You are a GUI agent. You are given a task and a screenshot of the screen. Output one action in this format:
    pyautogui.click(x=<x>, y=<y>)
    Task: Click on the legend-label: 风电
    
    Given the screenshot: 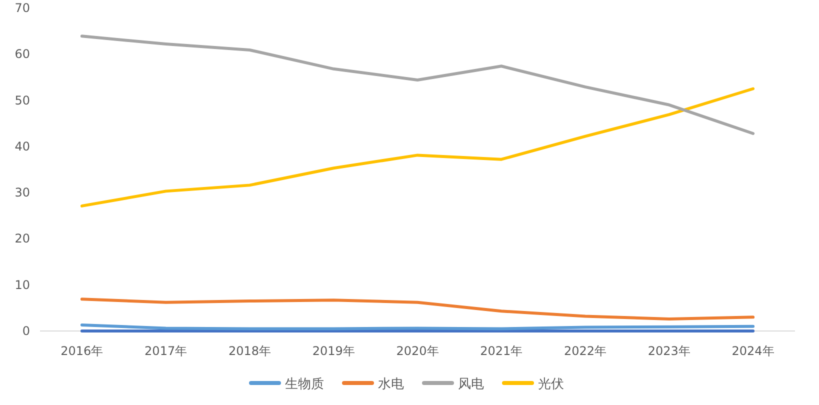 What is the action you would take?
    pyautogui.click(x=471, y=384)
    